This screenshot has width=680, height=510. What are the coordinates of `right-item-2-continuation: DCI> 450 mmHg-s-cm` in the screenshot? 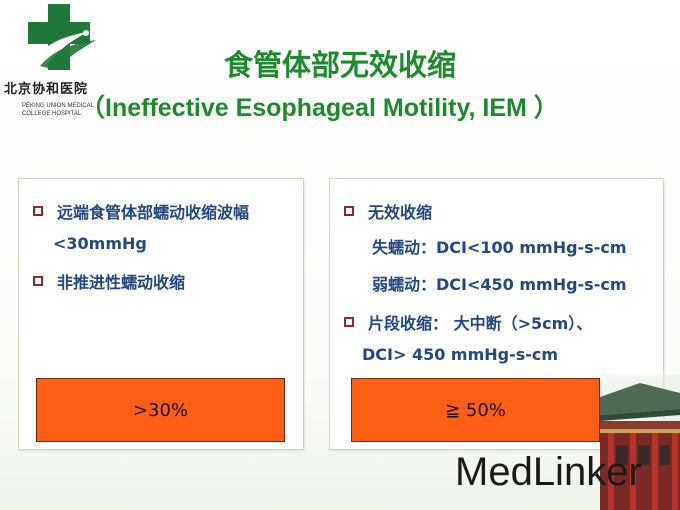 It's located at (460, 354).